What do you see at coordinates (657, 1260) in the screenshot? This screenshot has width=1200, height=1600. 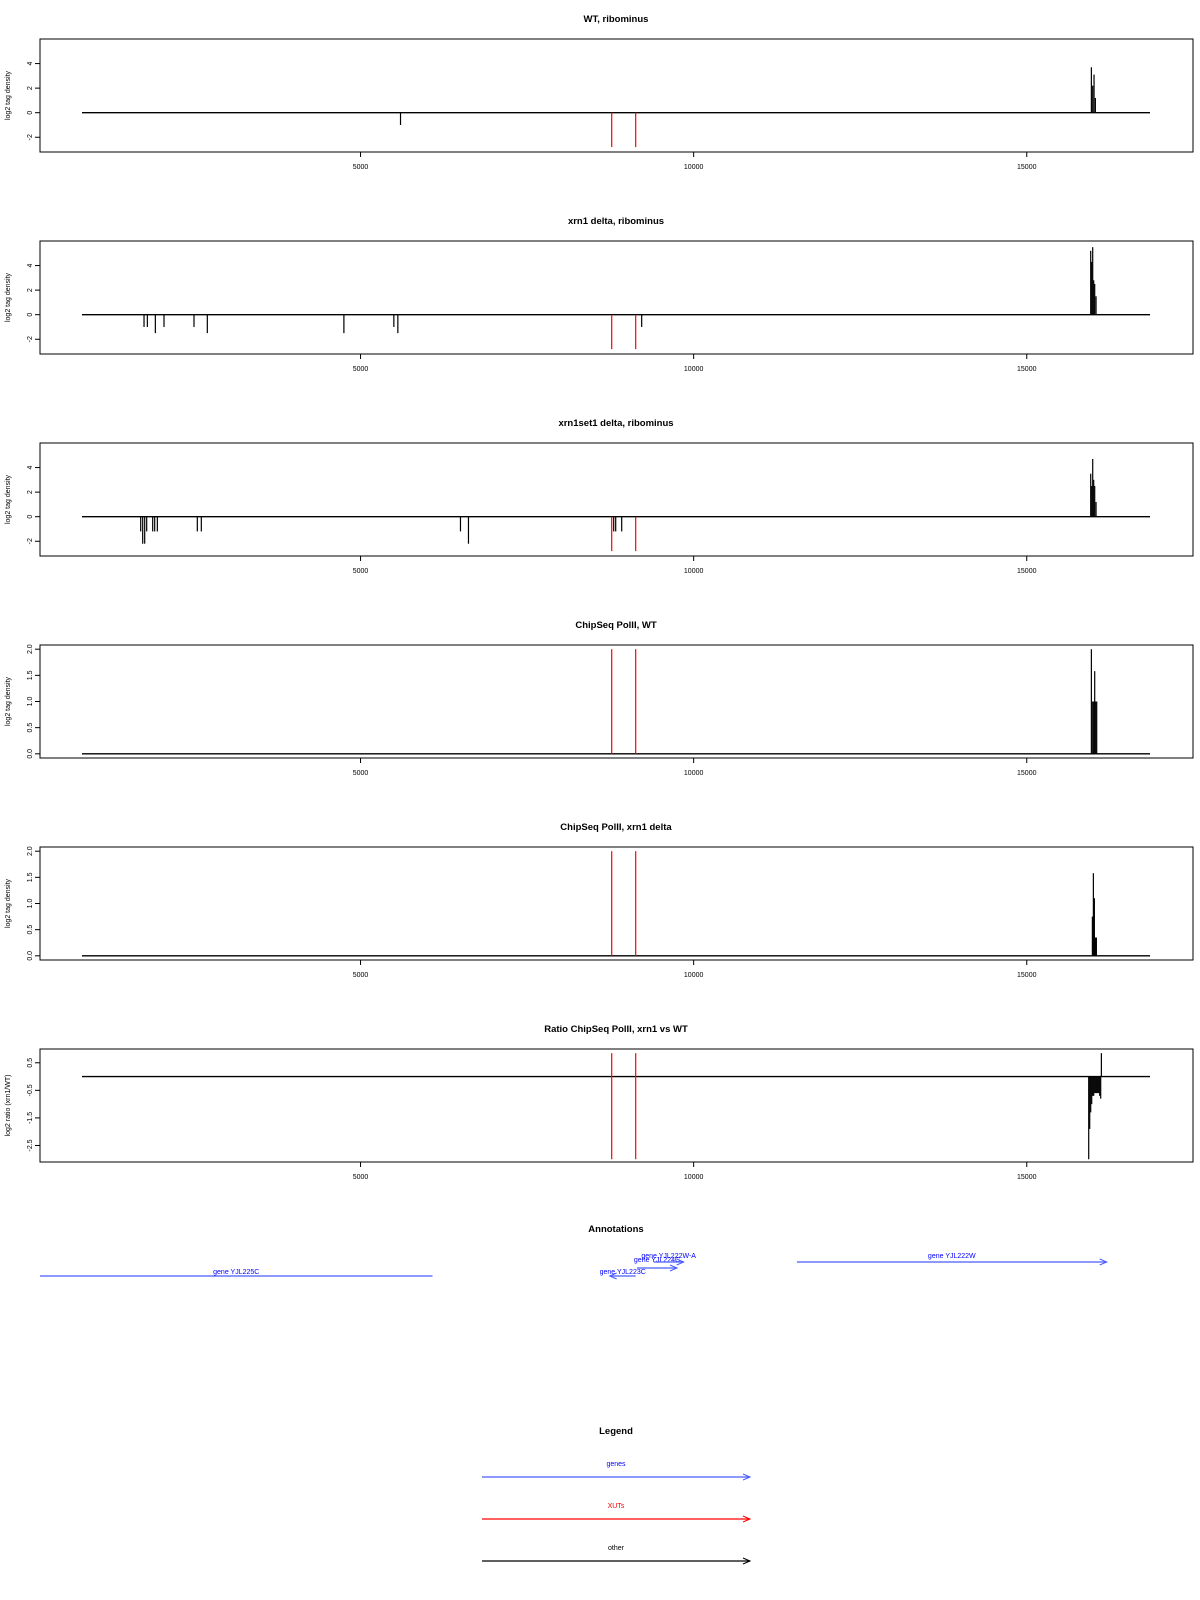 I see `gene-label: gene YJL224C` at bounding box center [657, 1260].